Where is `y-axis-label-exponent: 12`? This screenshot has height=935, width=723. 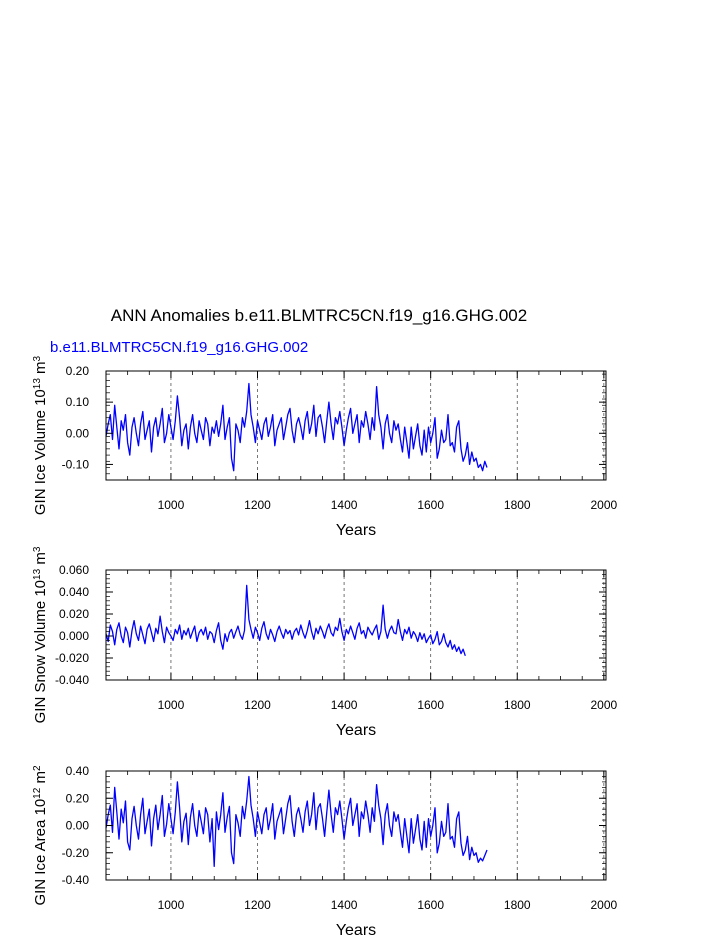 y-axis-label-exponent: 12 is located at coordinates (37, 793).